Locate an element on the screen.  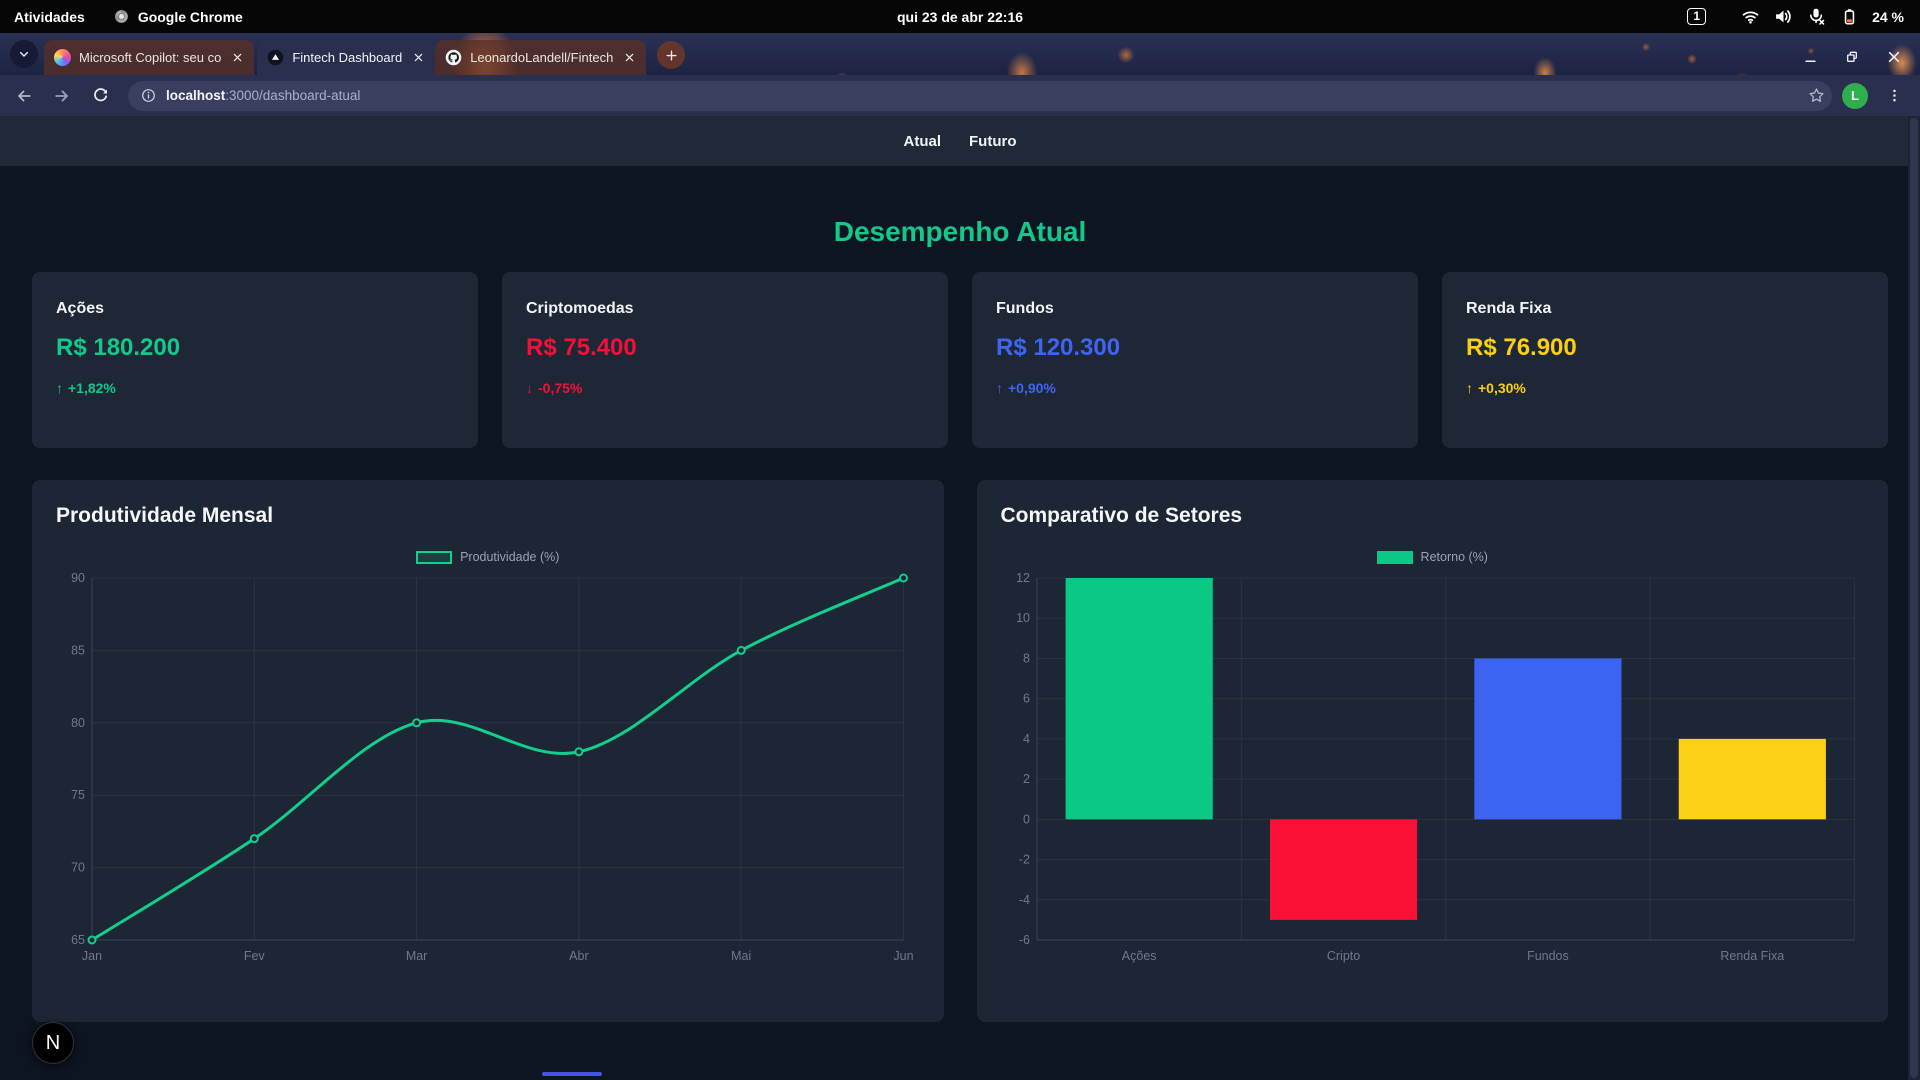
card-change-pct: +1,82% is located at coordinates (92, 388).